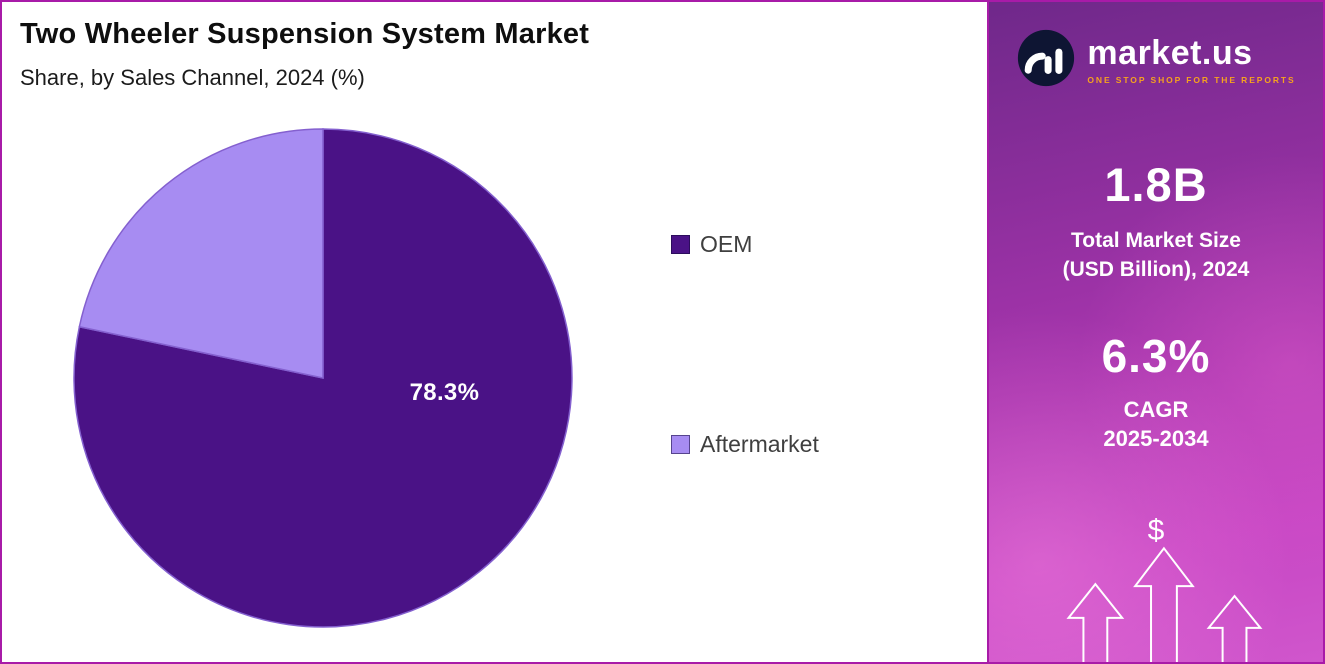 The width and height of the screenshot is (1325, 664). I want to click on up-arrow-icon-middle, so click(1164, 604).